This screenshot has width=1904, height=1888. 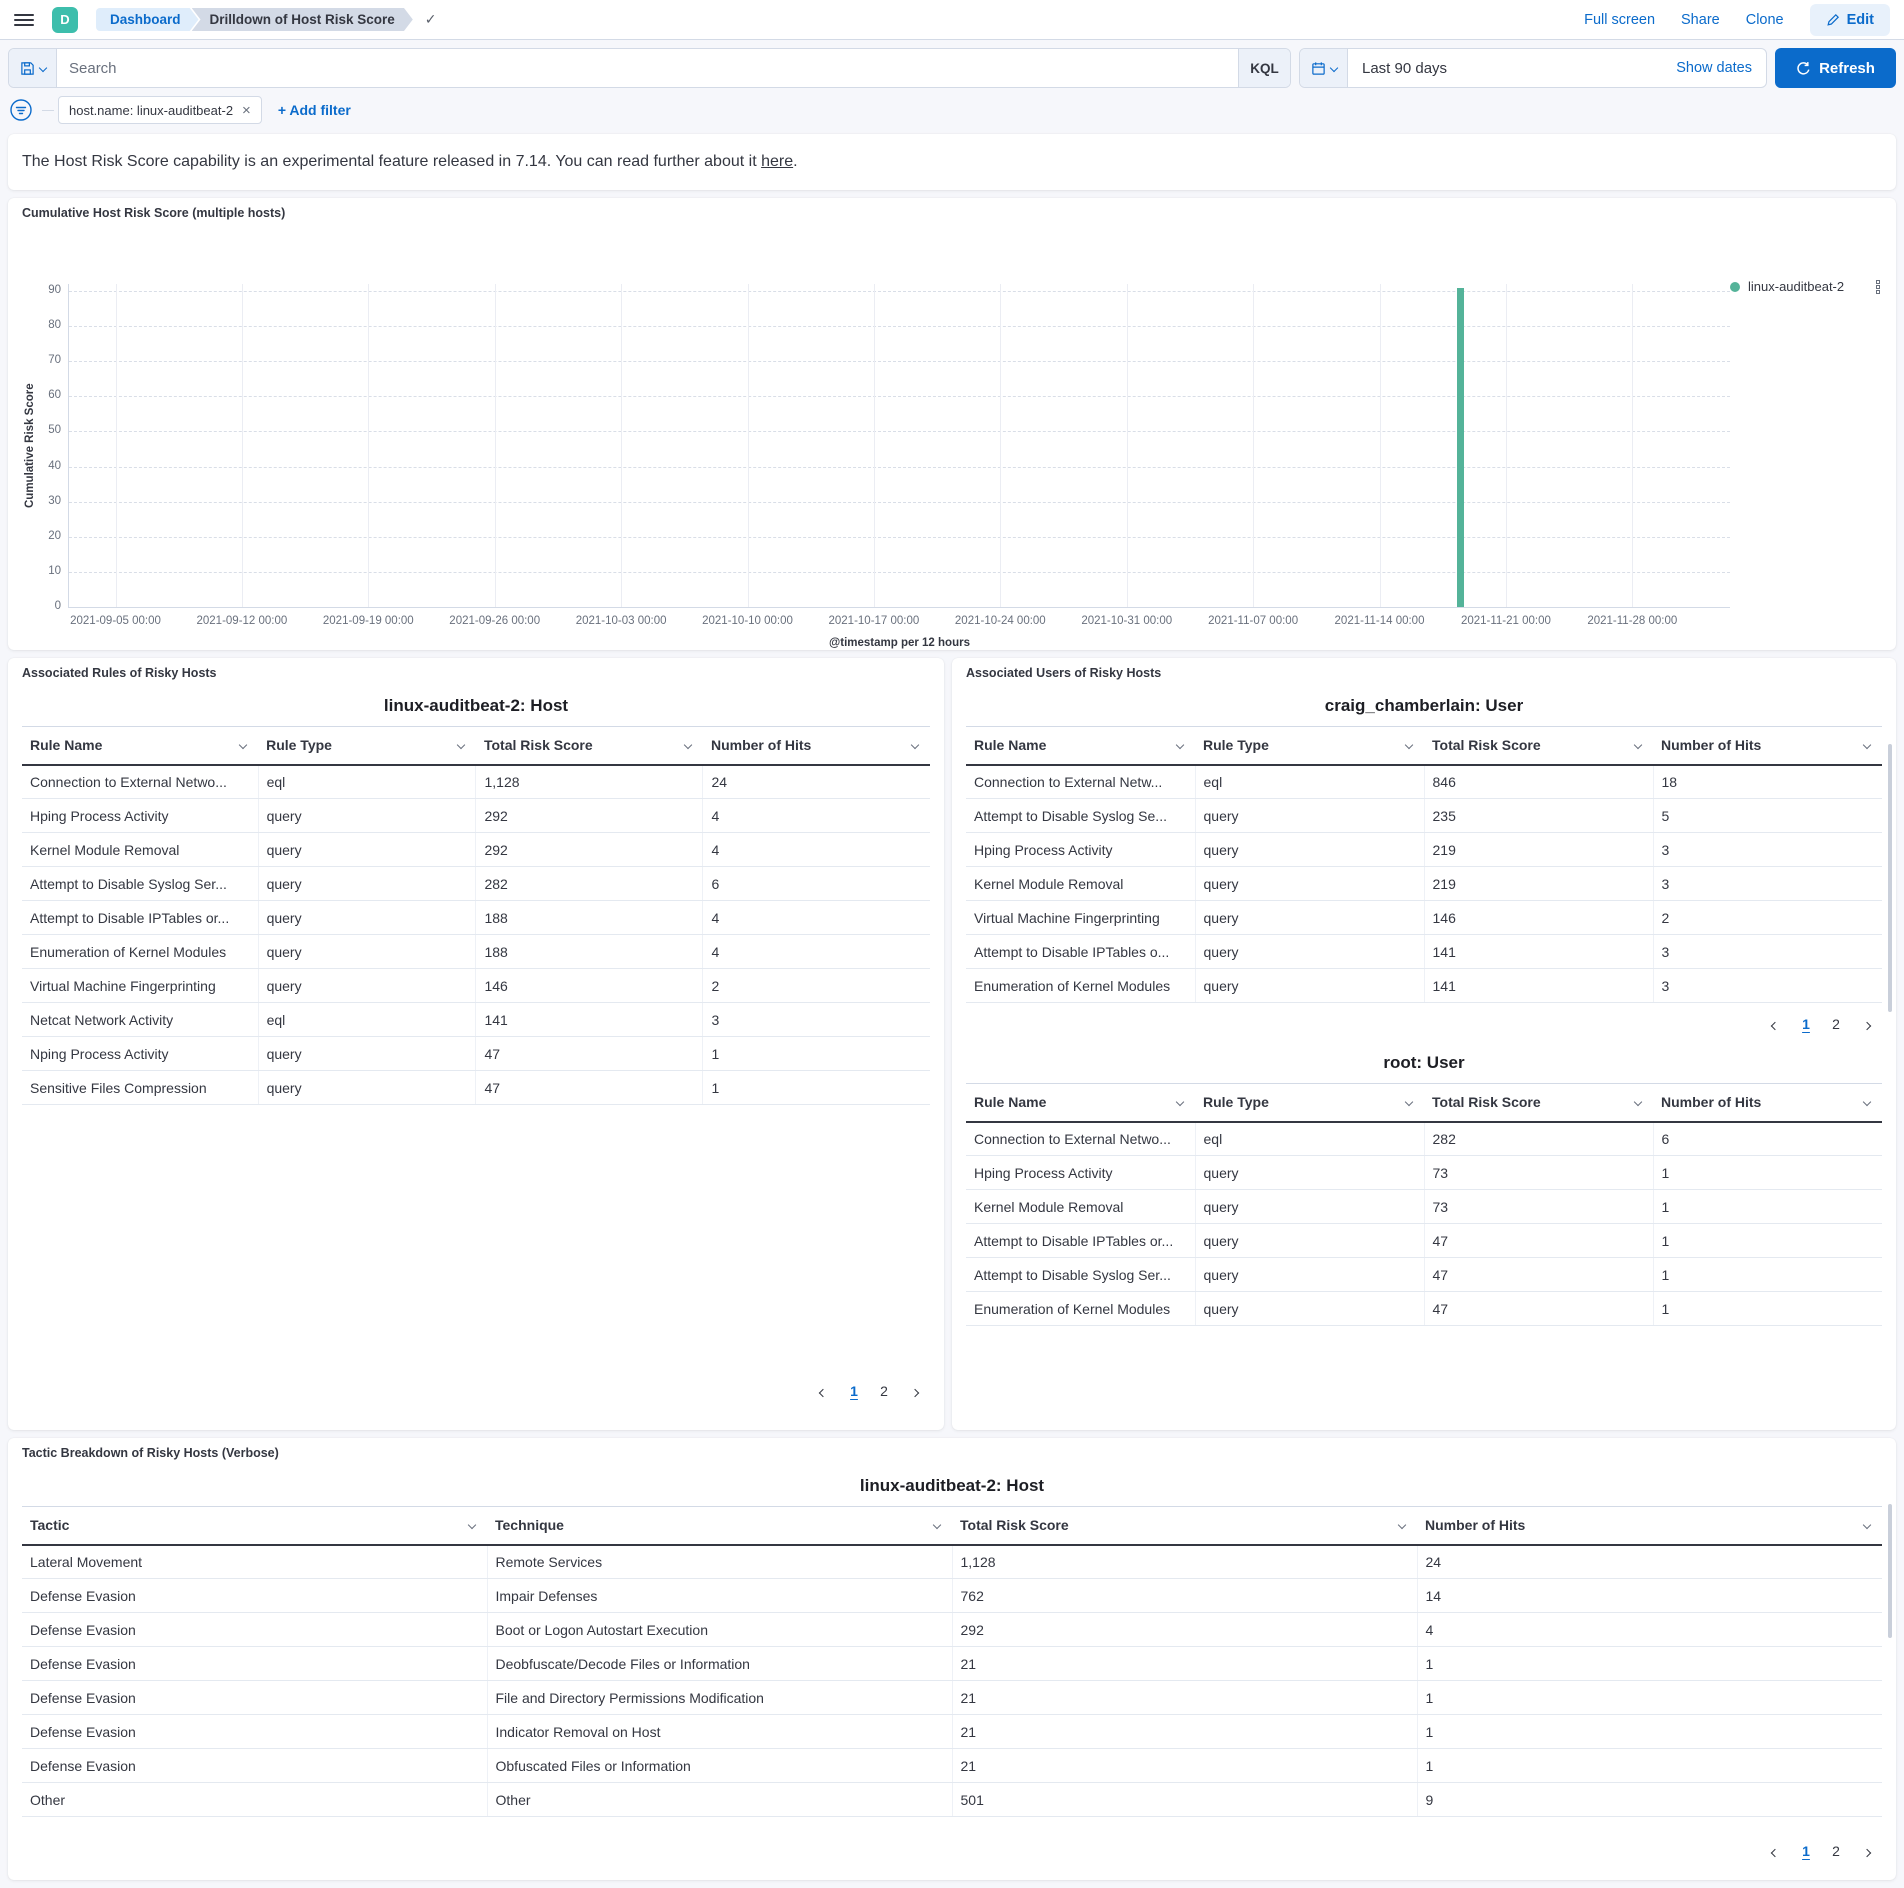 What do you see at coordinates (1424, 1172) in the screenshot?
I see `table-row: Hping Process Activity query 73 1` at bounding box center [1424, 1172].